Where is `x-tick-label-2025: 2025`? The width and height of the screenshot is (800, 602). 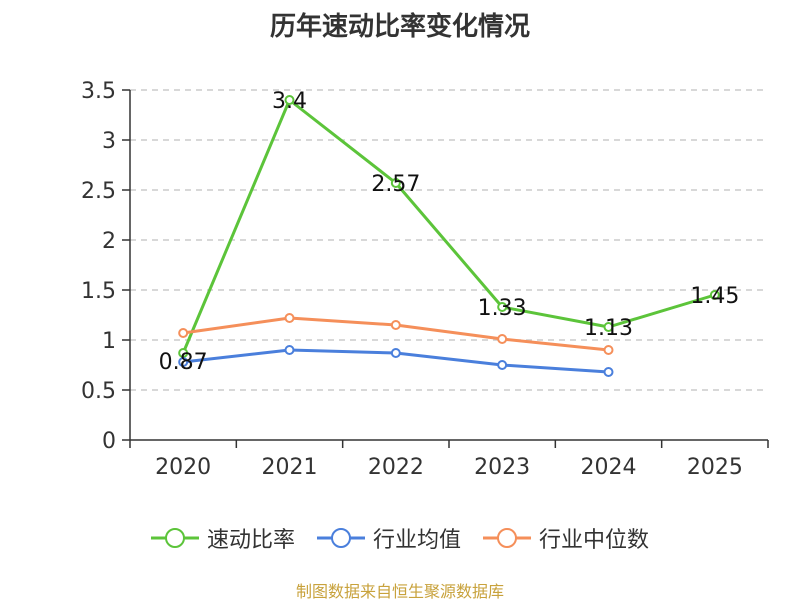 x-tick-label-2025: 2025 is located at coordinates (715, 467).